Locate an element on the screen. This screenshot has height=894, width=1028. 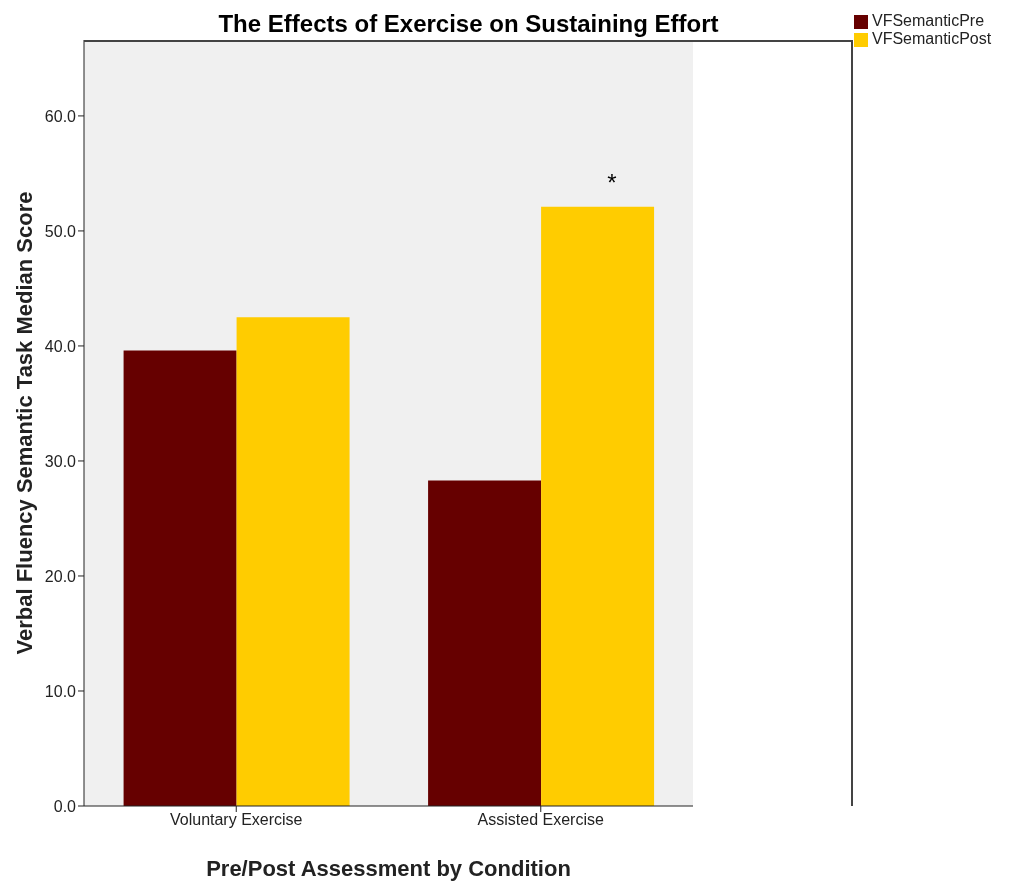
legend-label: VFSemanticPost is located at coordinates (932, 38).